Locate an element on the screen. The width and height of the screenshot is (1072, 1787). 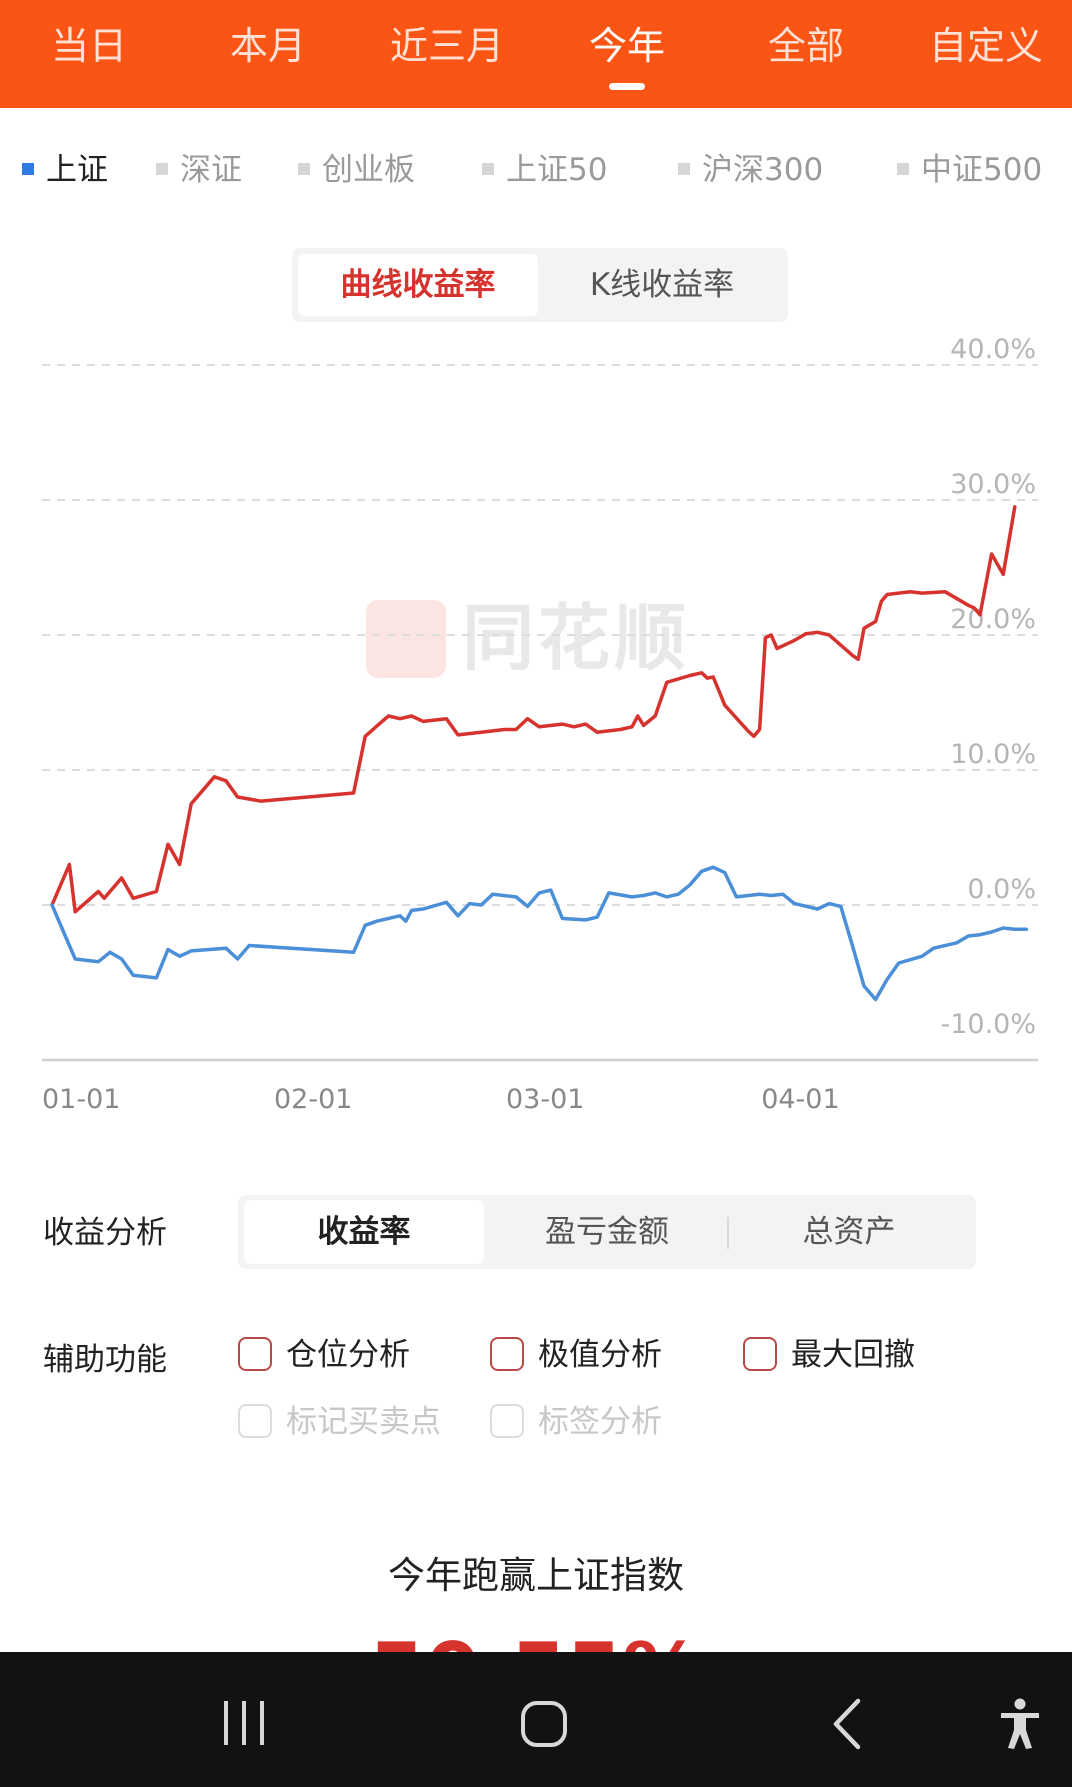
index-shenzhen: 深证 is located at coordinates (199, 170).